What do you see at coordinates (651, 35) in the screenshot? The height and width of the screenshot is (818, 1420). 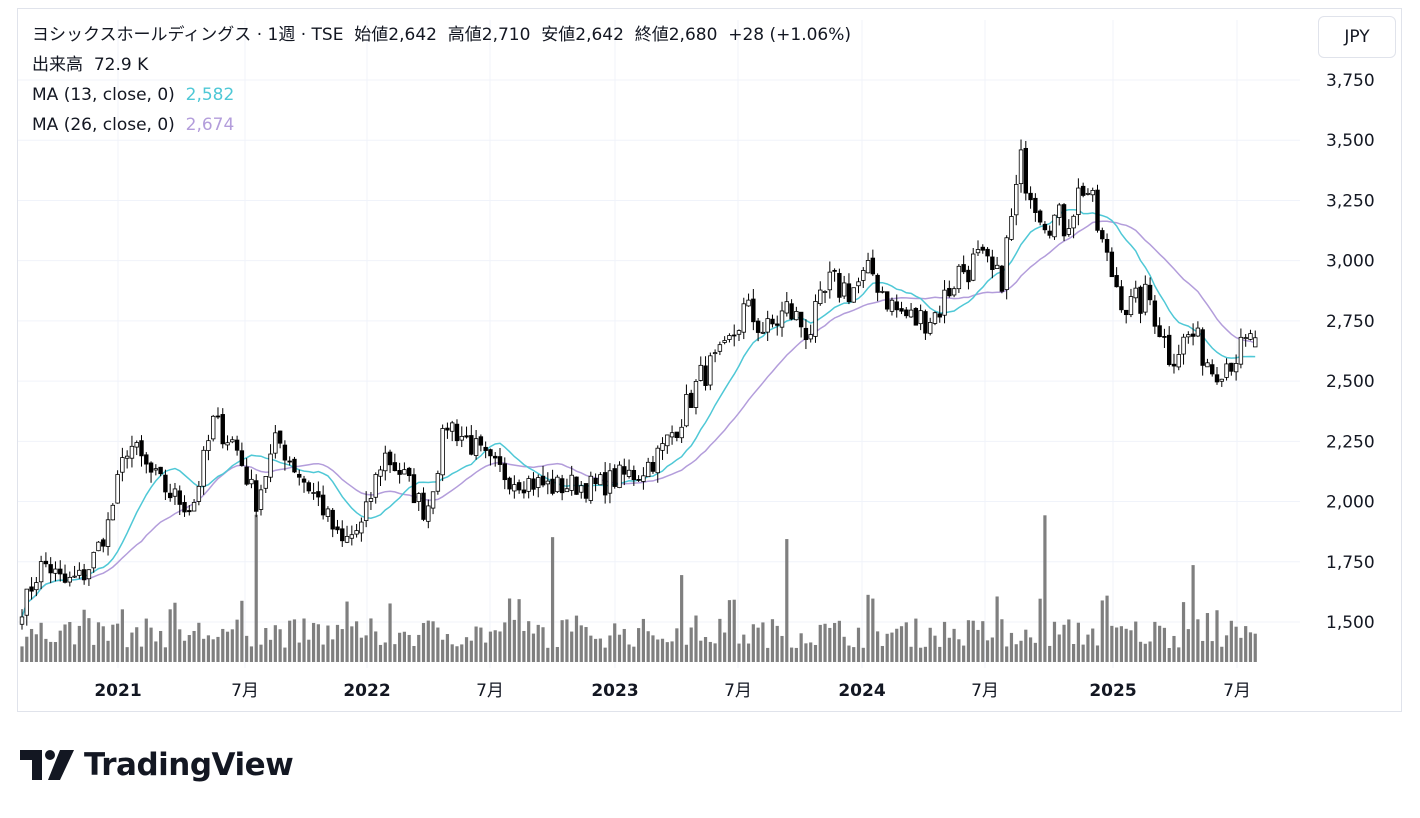 I see `close-label: 終値` at bounding box center [651, 35].